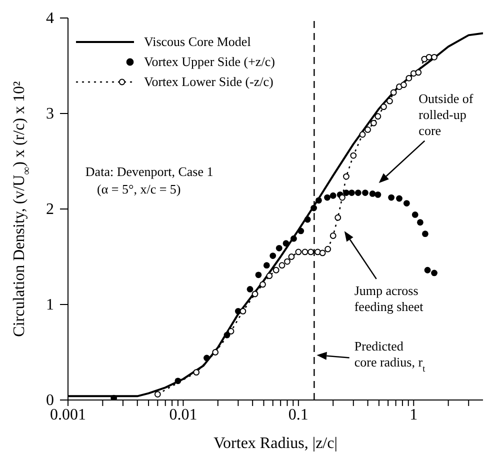 The width and height of the screenshot is (493, 464). Describe the element at coordinates (139, 189) in the screenshot. I see `annotation: (α = 5°, x/c = 5)` at that location.